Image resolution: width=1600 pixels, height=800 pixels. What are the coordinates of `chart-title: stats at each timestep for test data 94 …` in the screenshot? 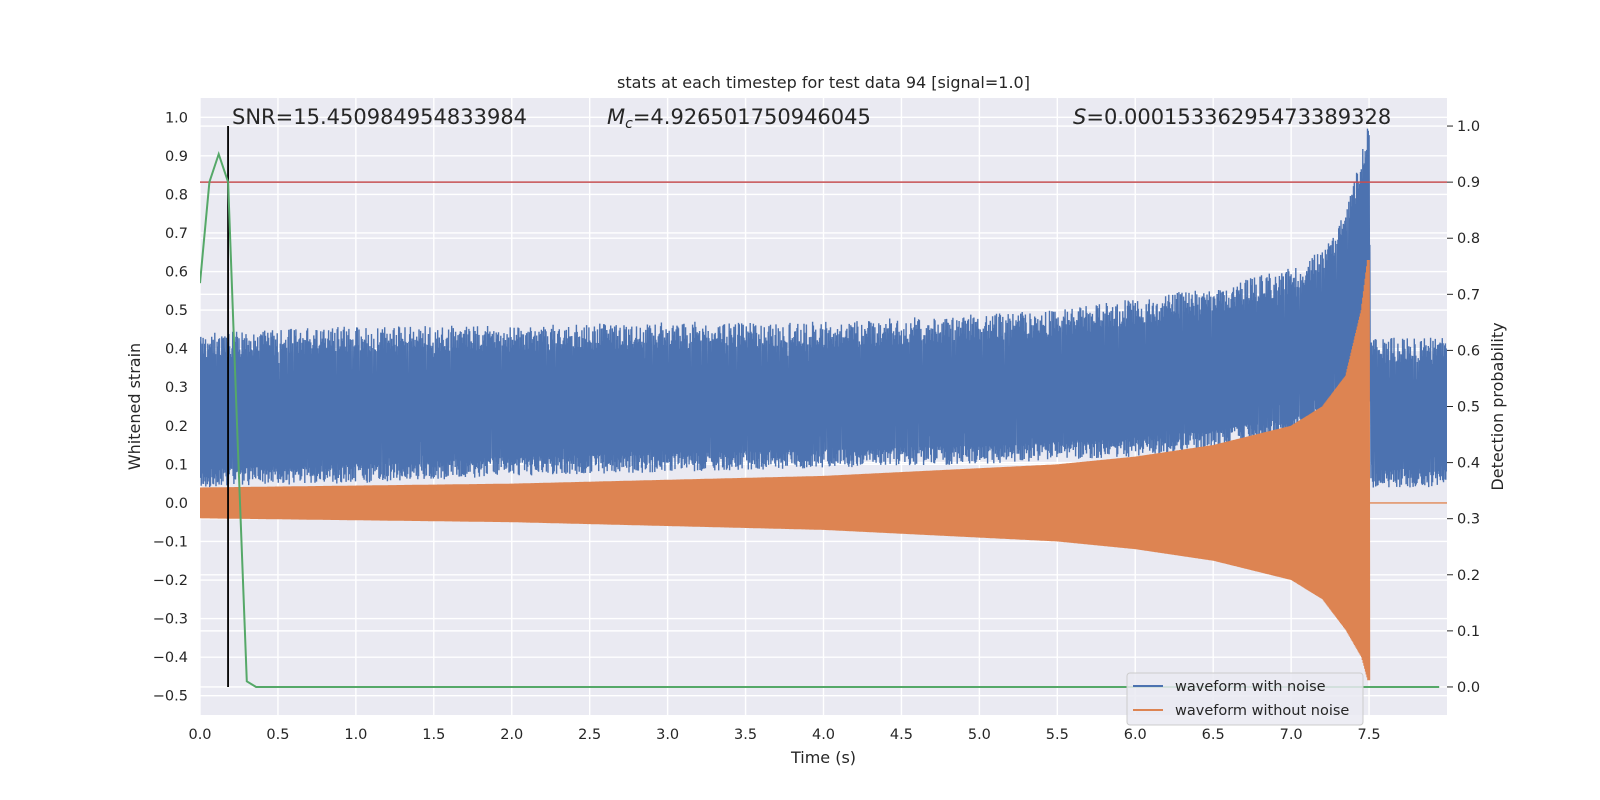 It's located at (823, 82).